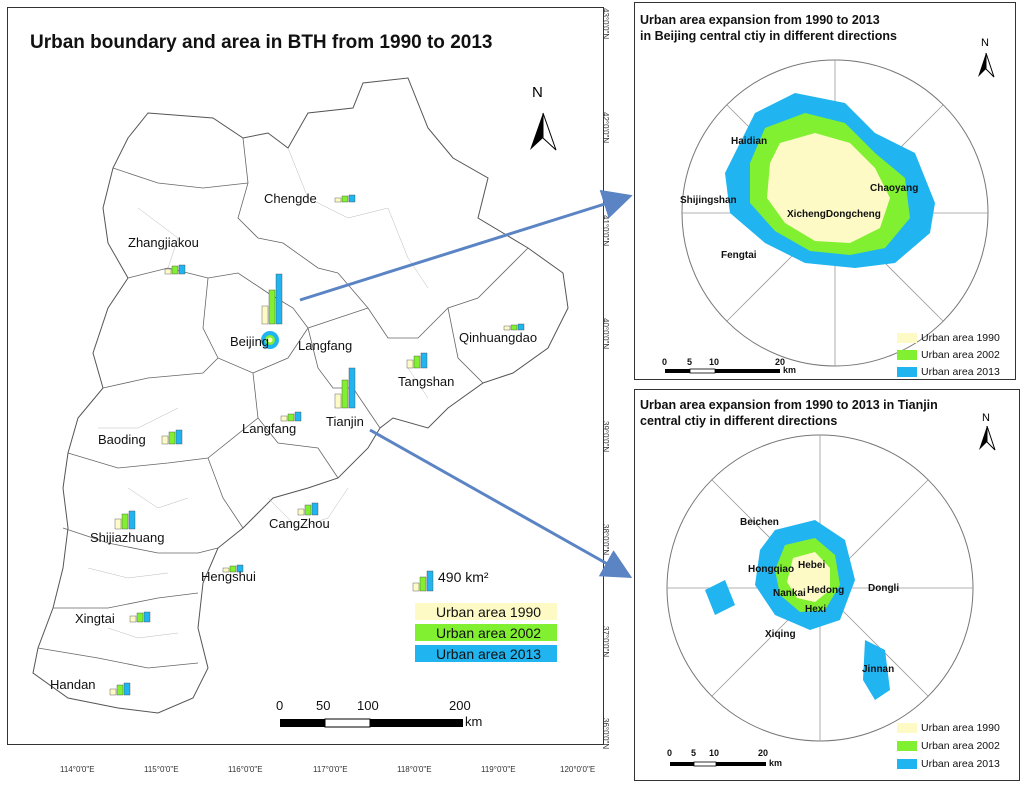 The width and height of the screenshot is (1024, 786). What do you see at coordinates (330, 769) in the screenshot?
I see `lon-tick-117: 117°0'0"E` at bounding box center [330, 769].